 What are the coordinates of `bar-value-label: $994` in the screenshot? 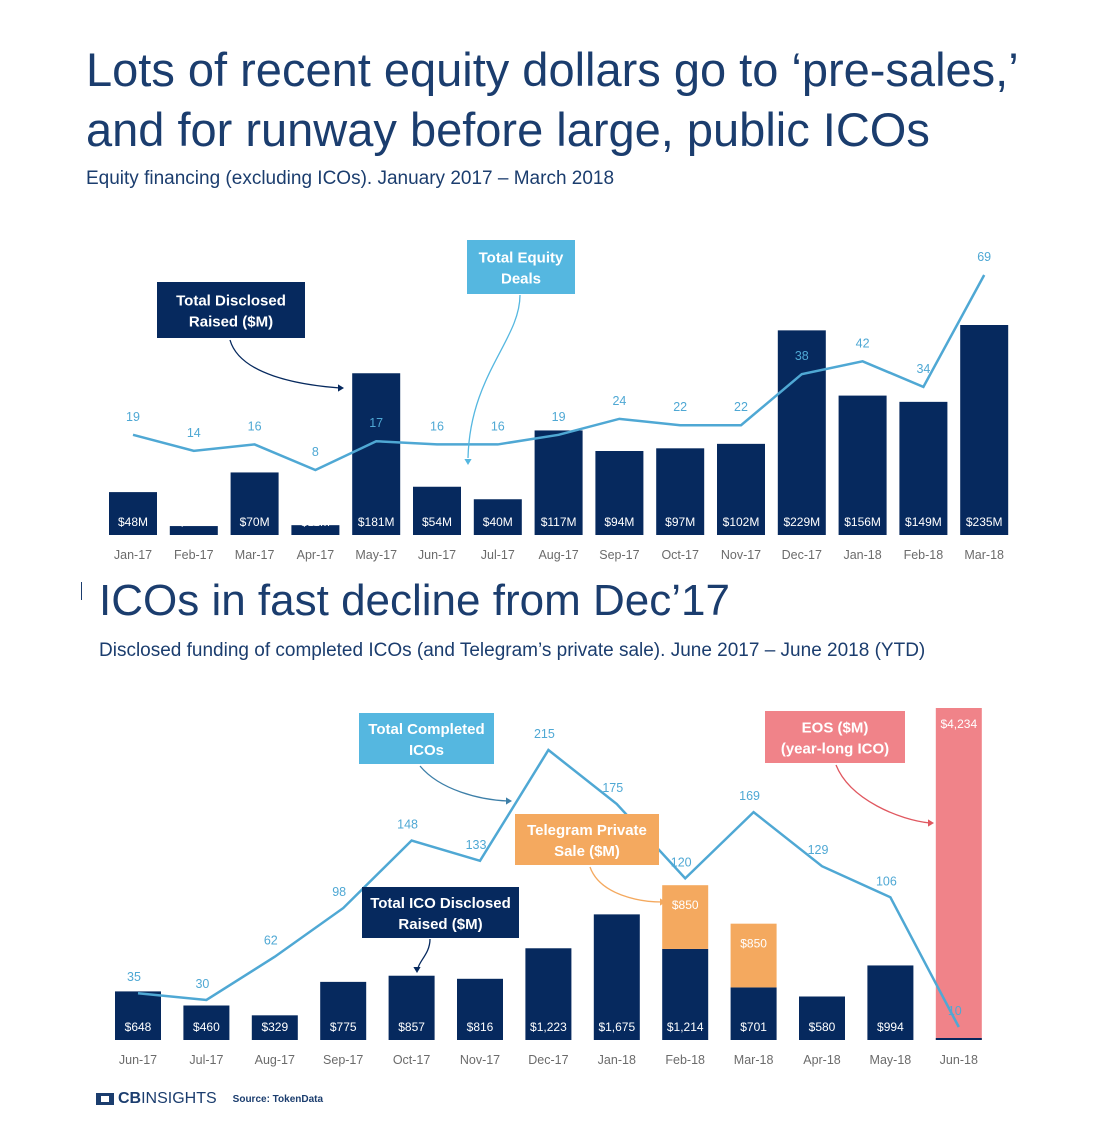 It's located at (890, 1027).